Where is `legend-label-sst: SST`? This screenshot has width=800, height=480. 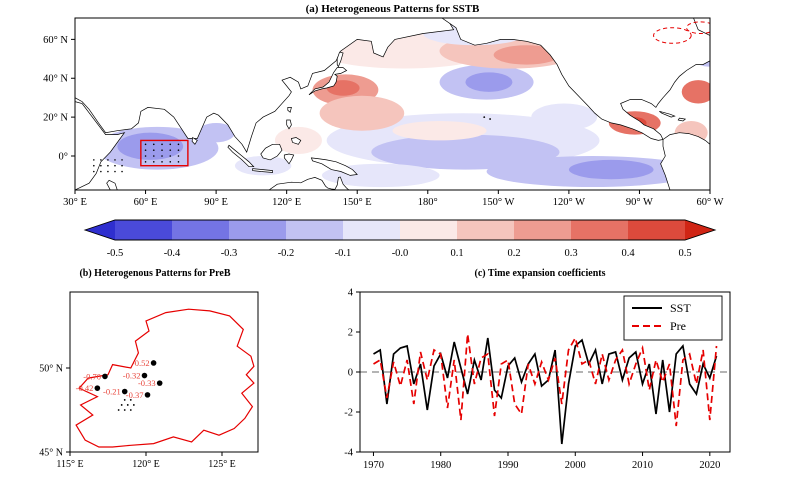
legend-label-sst: SST is located at coordinates (680, 308).